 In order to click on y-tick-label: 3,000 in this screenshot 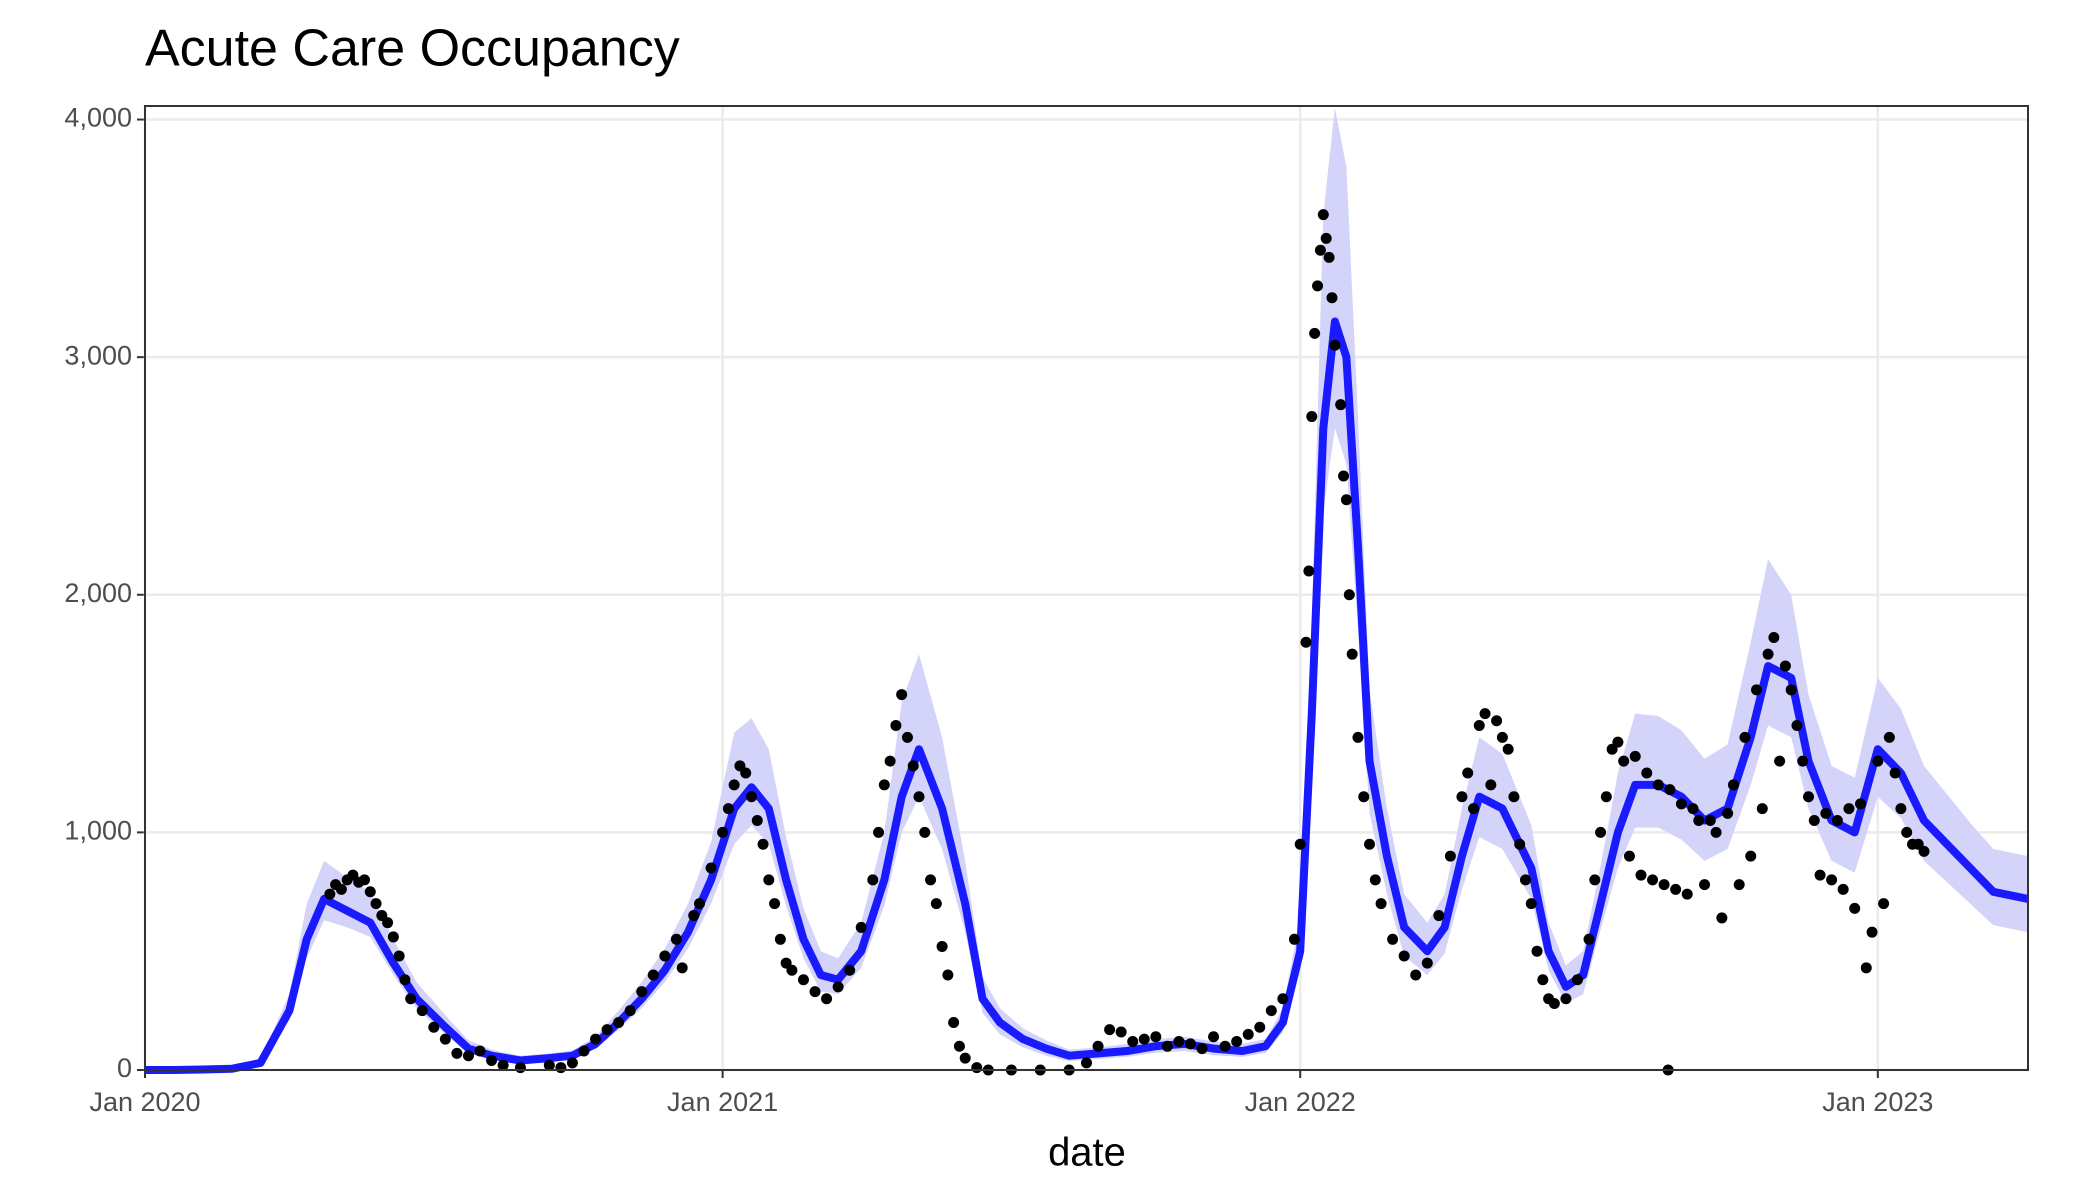, I will do `click(98, 355)`.